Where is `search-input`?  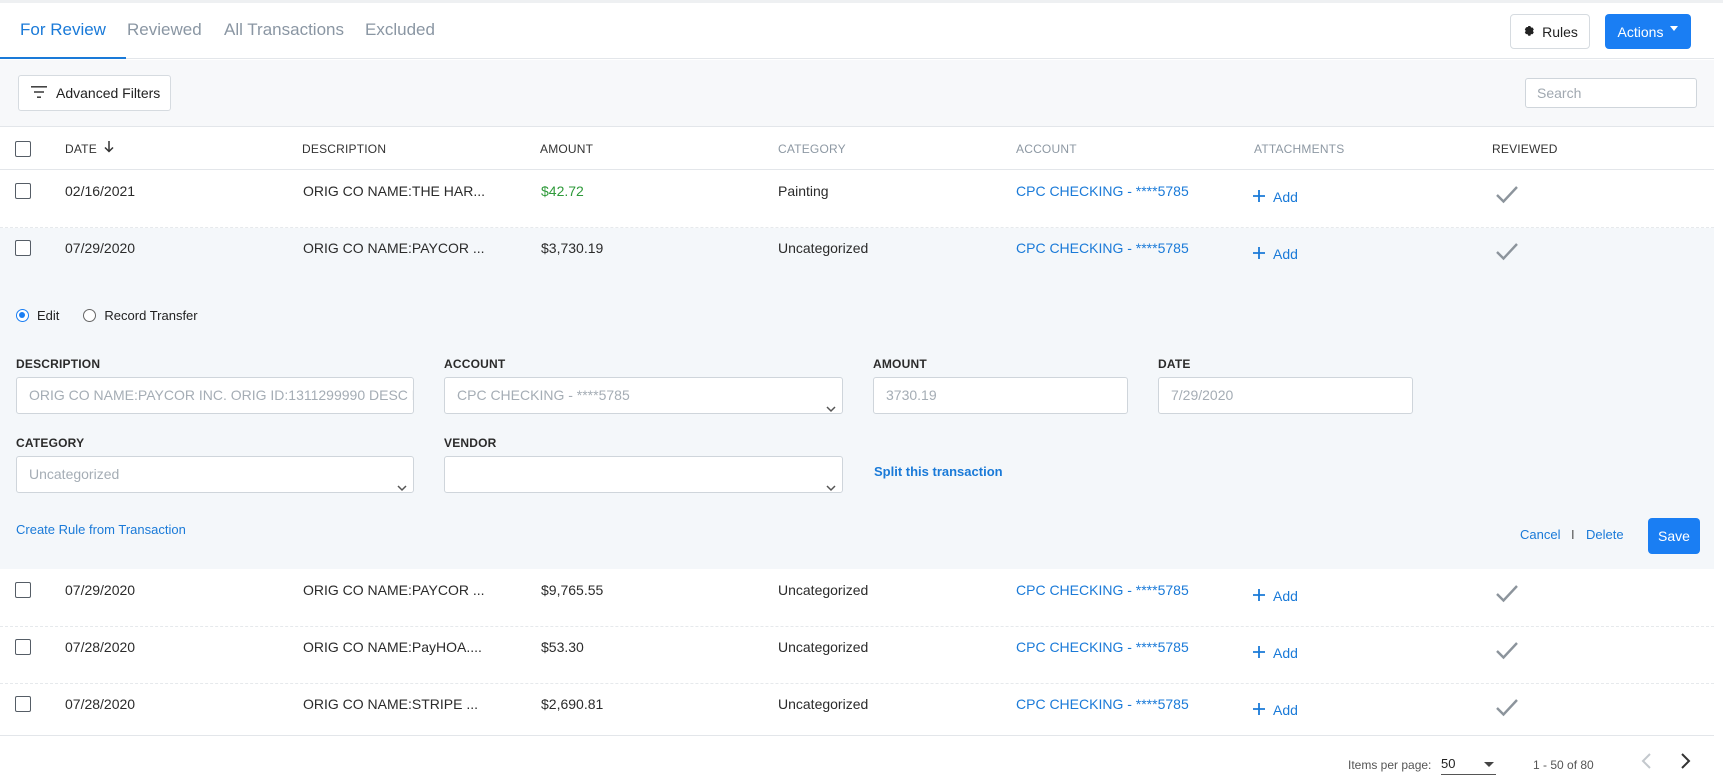 search-input is located at coordinates (1611, 93).